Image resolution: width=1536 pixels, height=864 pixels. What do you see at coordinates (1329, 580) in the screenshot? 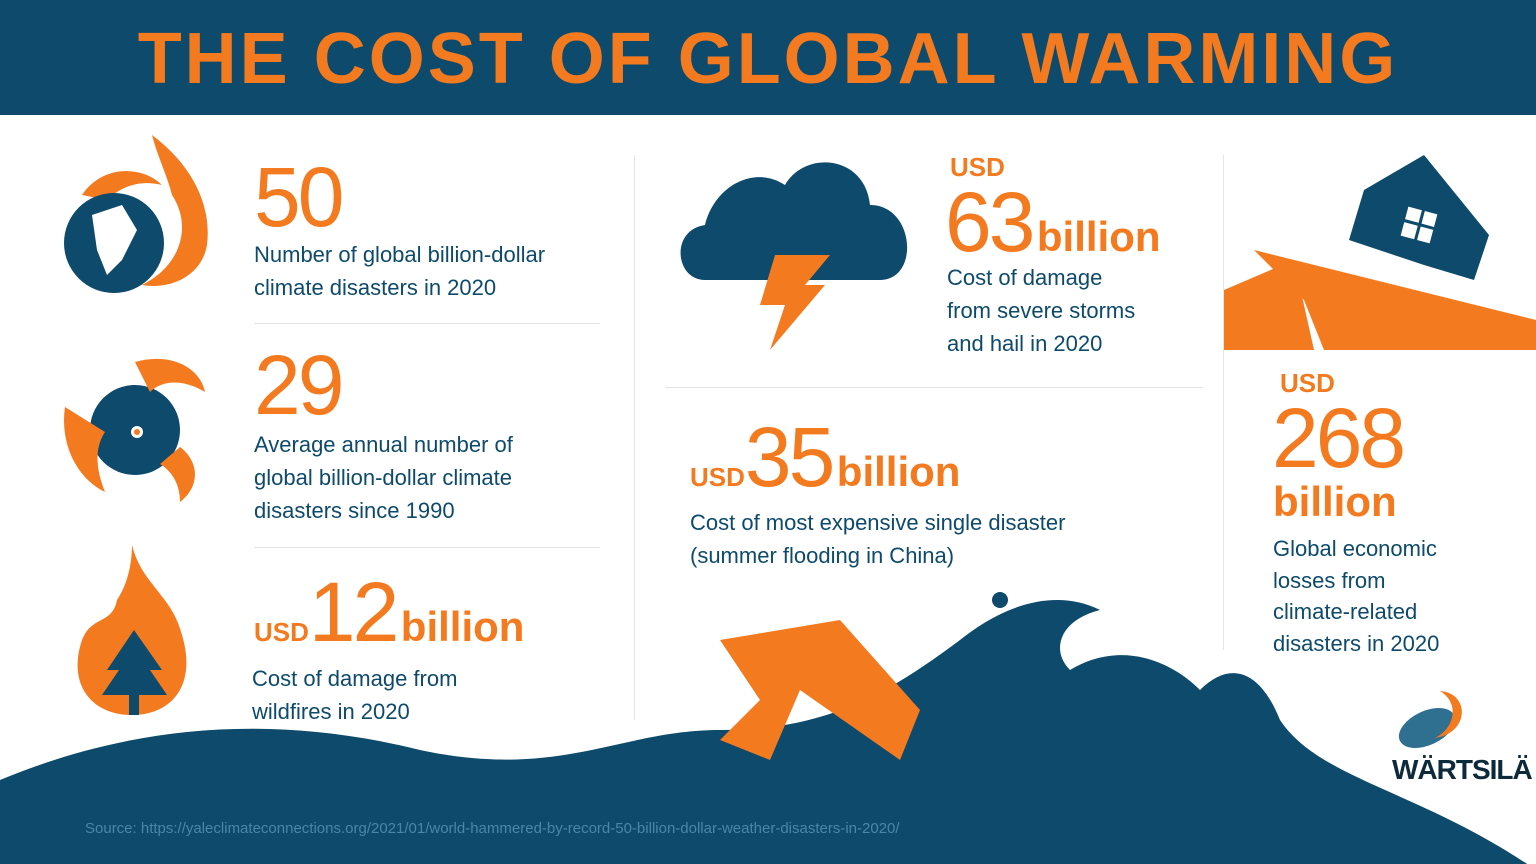
I see `description-line: losses from` at bounding box center [1329, 580].